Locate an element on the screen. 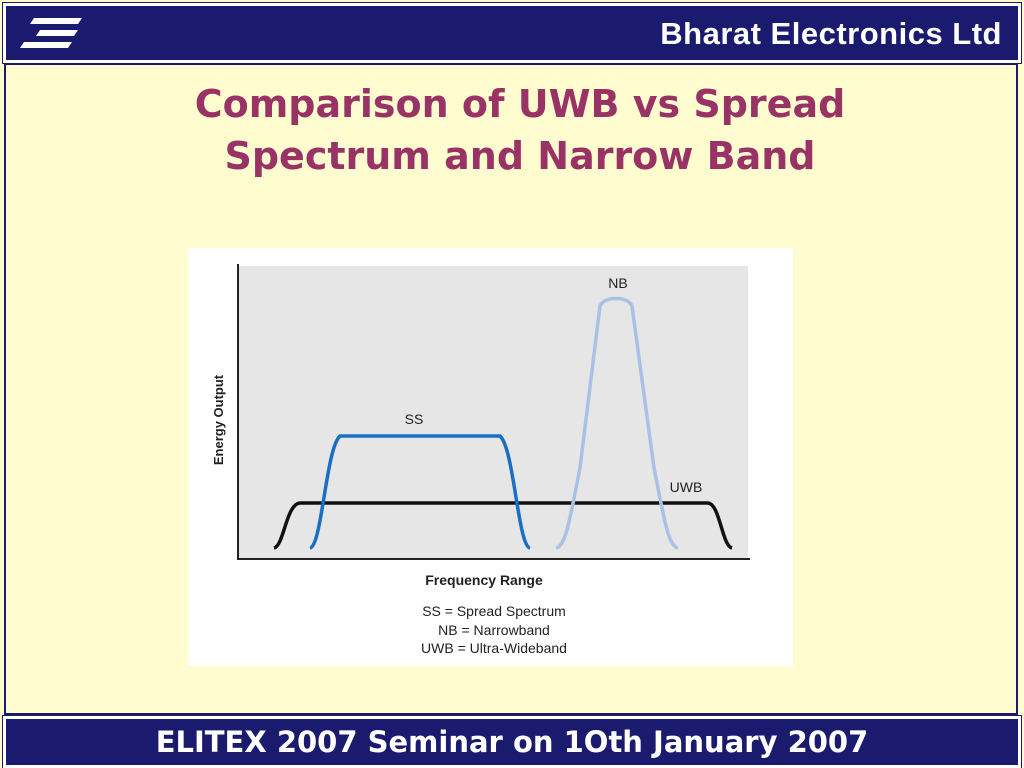  footer-text: ELITEX 2007 Seminar on 1Oth January 2007 is located at coordinates (512, 742).